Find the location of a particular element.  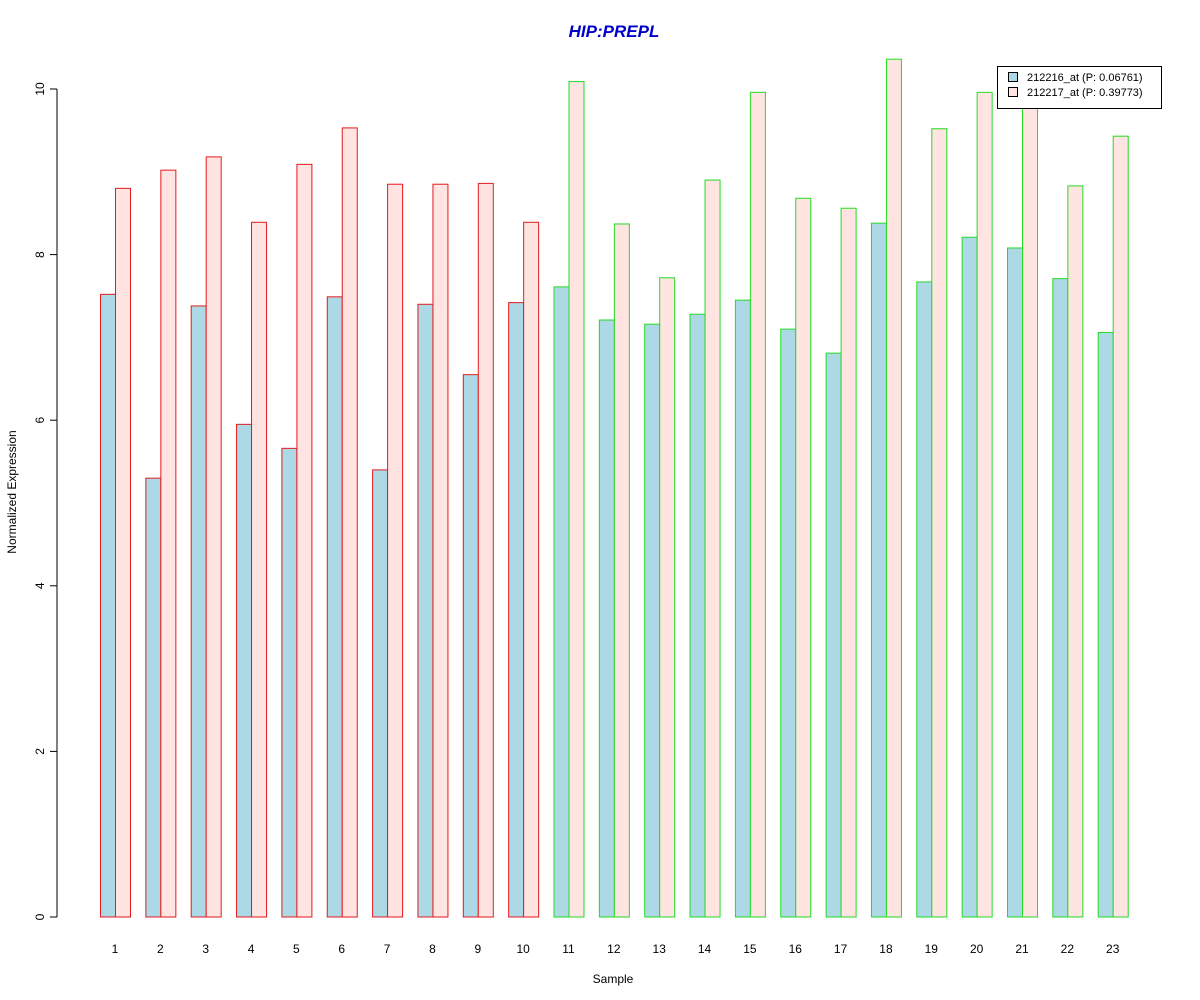

x-tick-label: 17 is located at coordinates (841, 949).